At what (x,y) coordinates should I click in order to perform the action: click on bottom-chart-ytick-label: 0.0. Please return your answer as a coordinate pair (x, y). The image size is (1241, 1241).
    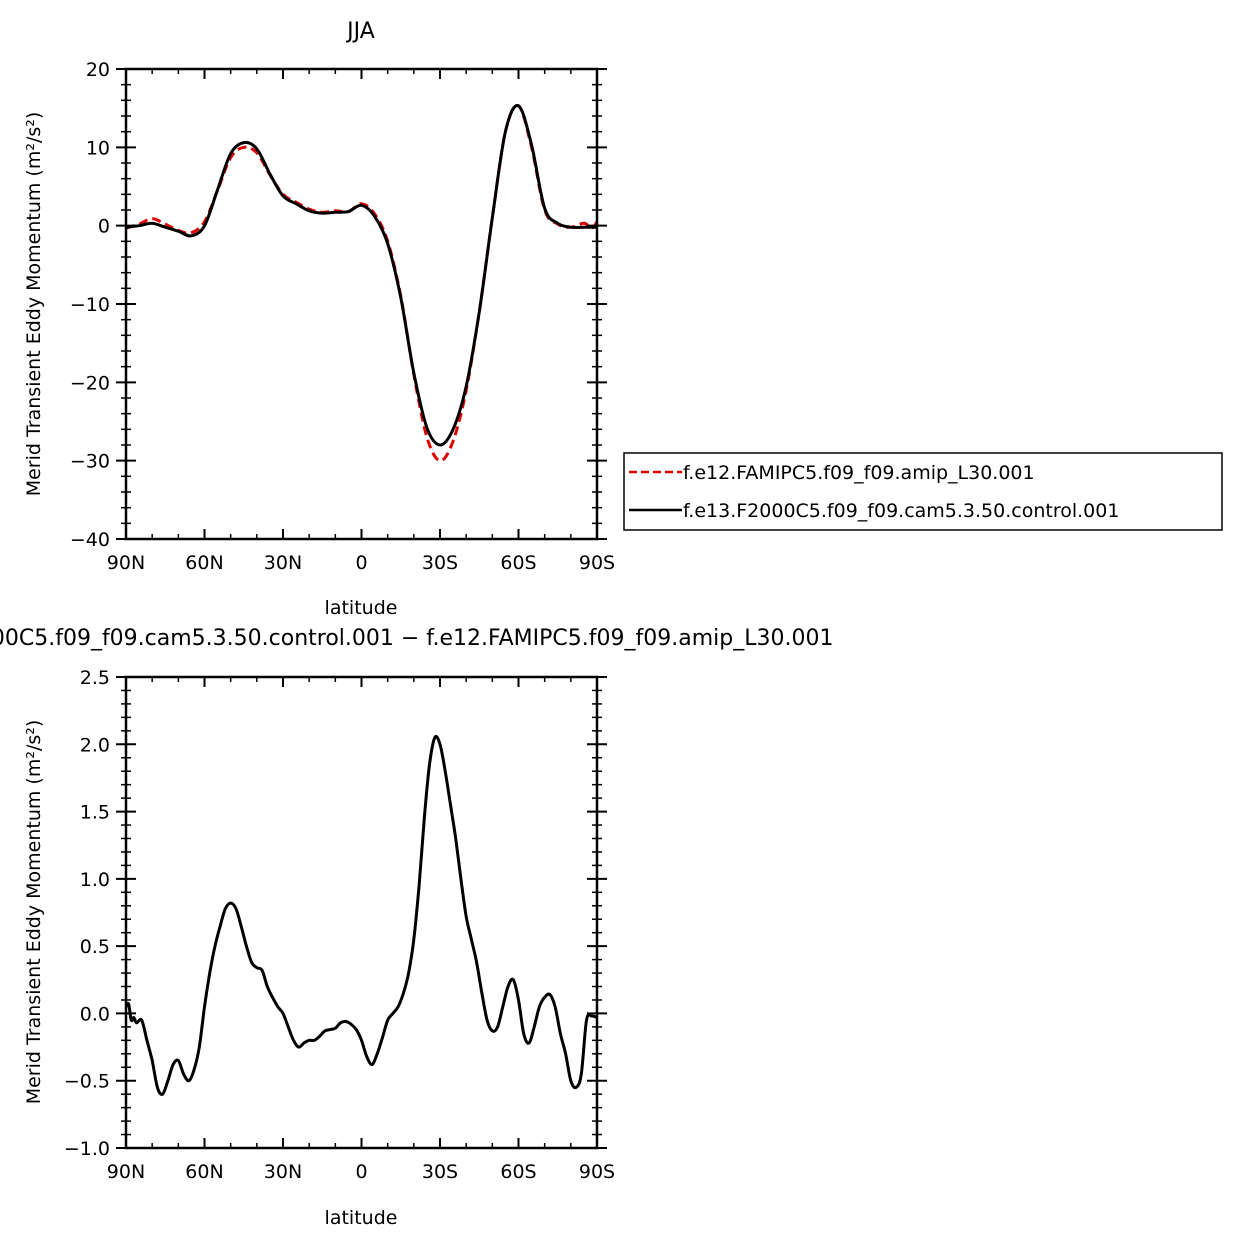
    Looking at the image, I should click on (95, 1014).